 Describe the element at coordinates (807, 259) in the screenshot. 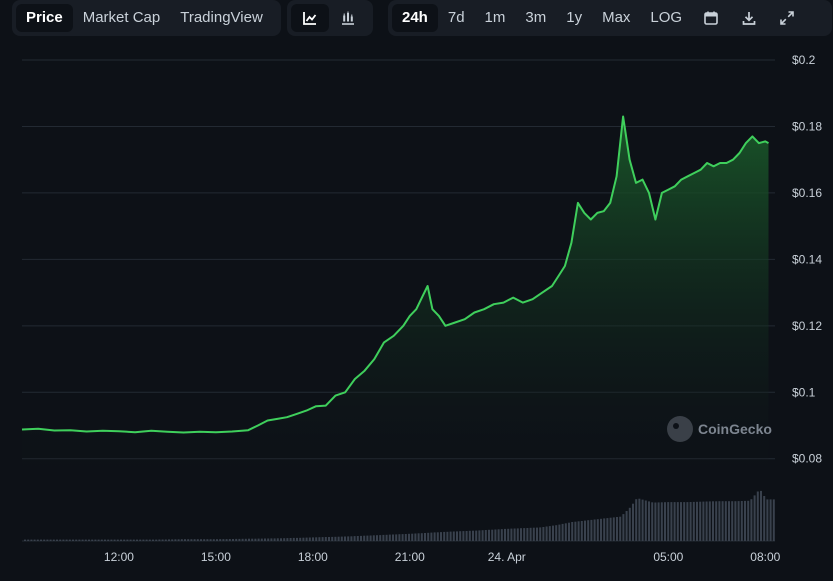

I see `y-axis: $0.2 $0.18 $0.16 $0.14 $0.12 $0.1 $0.08` at that location.